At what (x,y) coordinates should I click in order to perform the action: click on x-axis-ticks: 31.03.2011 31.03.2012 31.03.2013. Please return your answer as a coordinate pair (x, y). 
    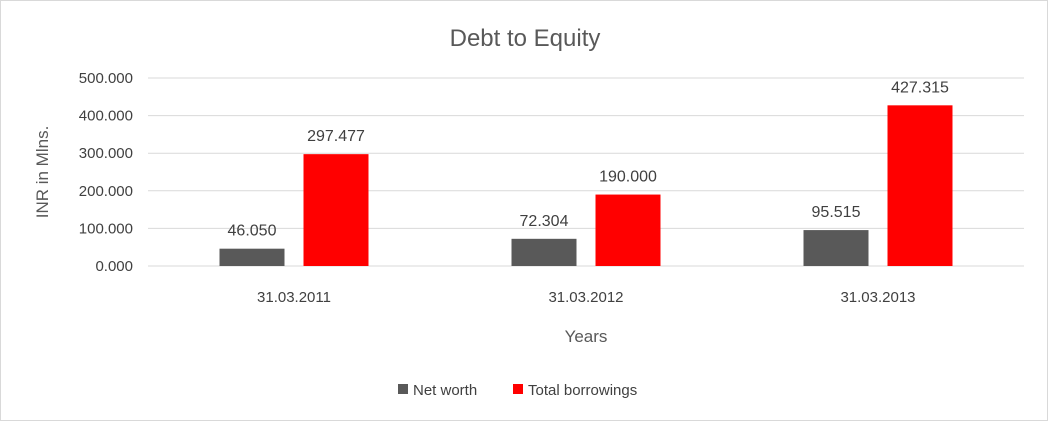
    Looking at the image, I should click on (586, 297).